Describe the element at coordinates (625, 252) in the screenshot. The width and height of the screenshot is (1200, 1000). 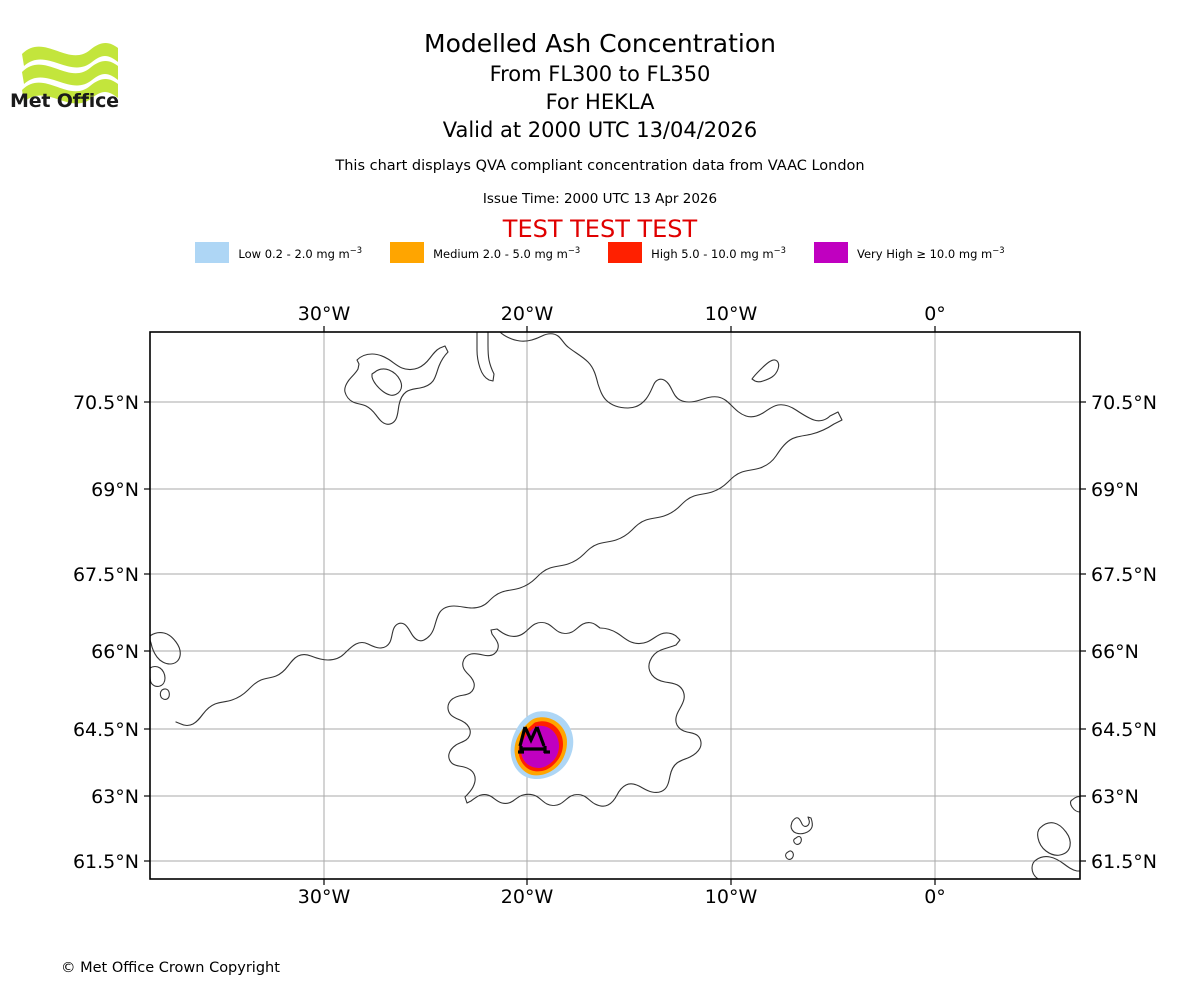
I see `legend-swatch-high` at that location.